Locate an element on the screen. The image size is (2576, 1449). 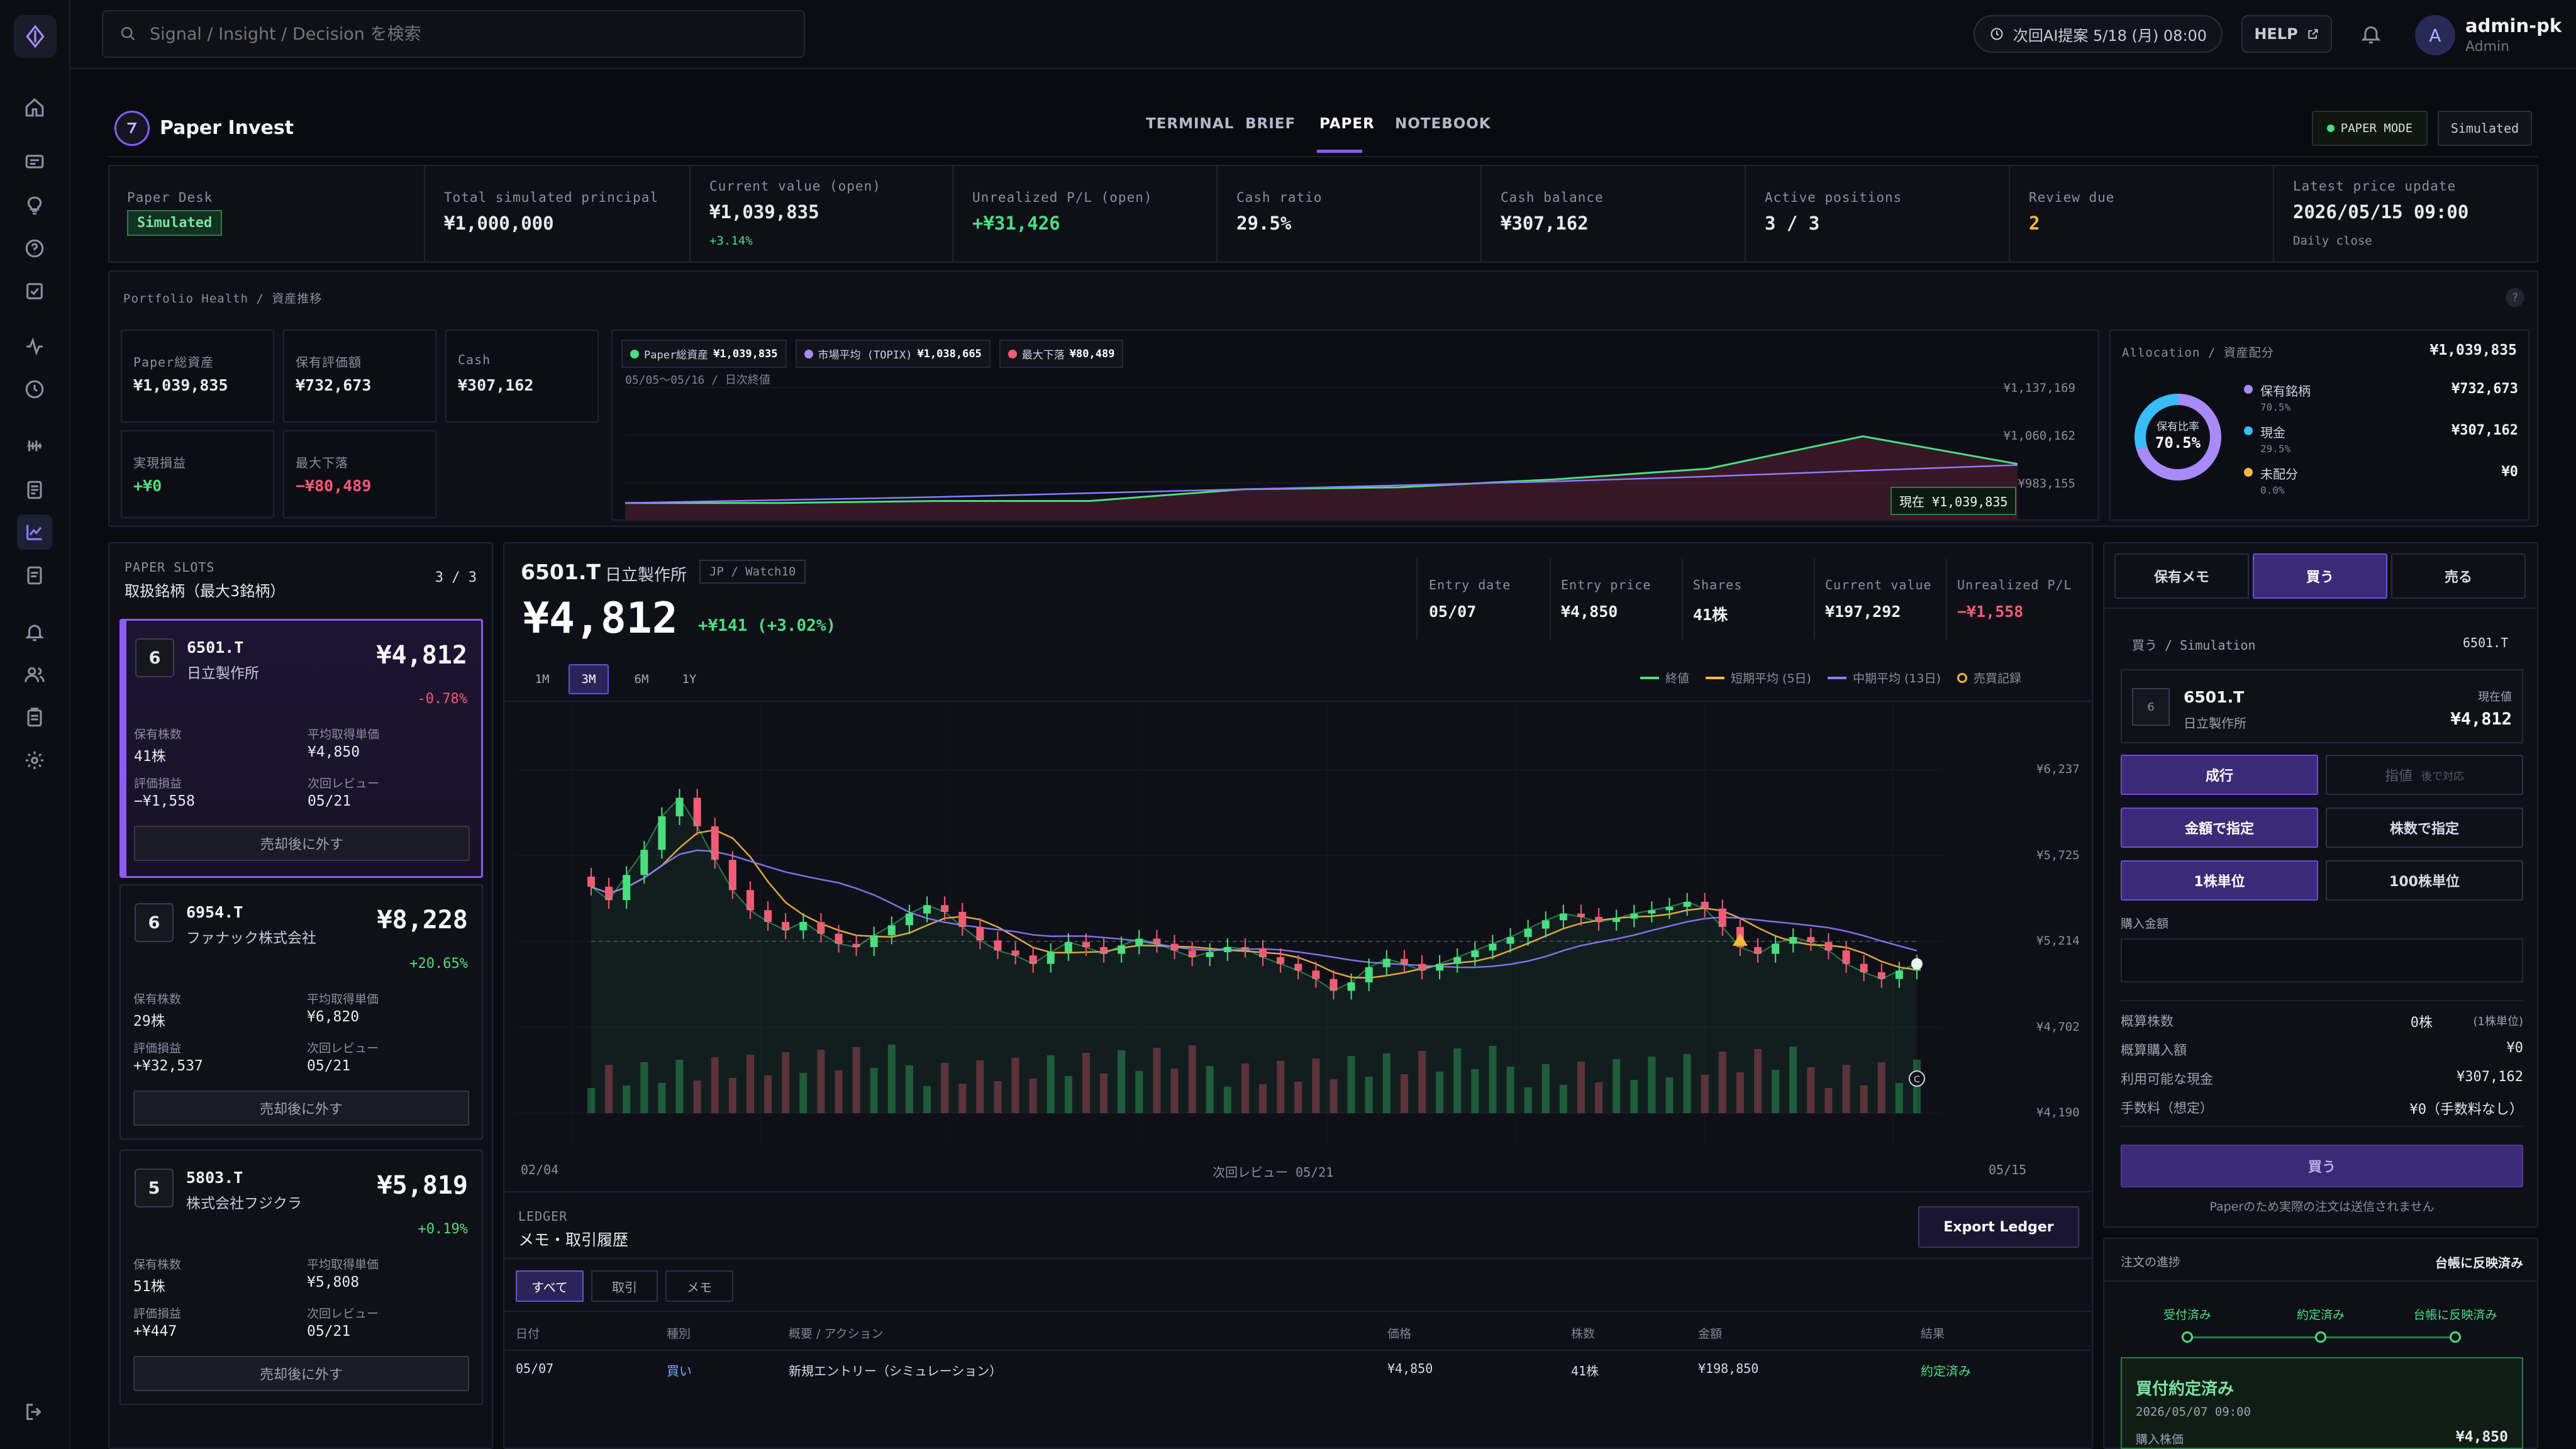
users-icon is located at coordinates (34, 675).